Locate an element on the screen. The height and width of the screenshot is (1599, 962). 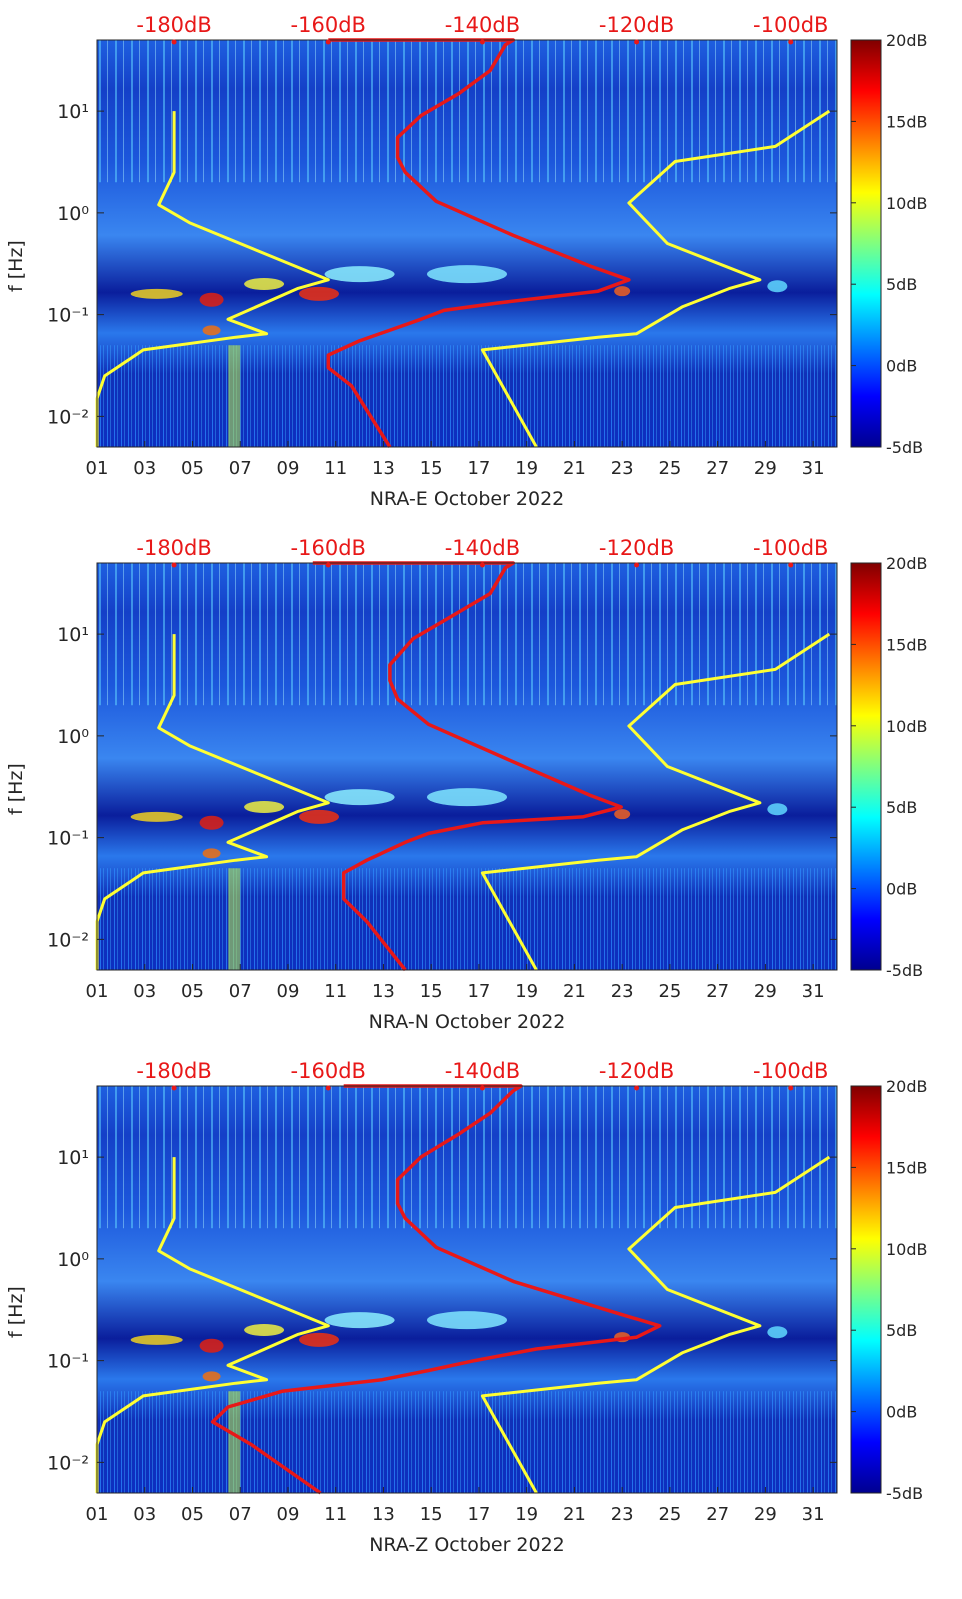
colorbar-tick-label: 20dB is located at coordinates (907, 1086).